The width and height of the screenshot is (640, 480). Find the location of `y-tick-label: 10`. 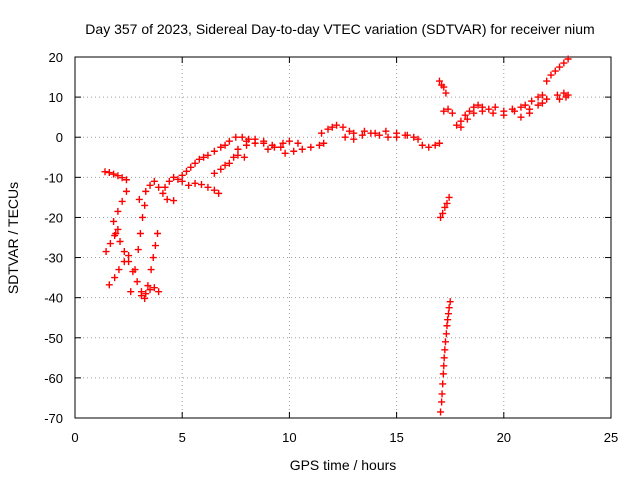

y-tick-label: 10 is located at coordinates (56, 97).